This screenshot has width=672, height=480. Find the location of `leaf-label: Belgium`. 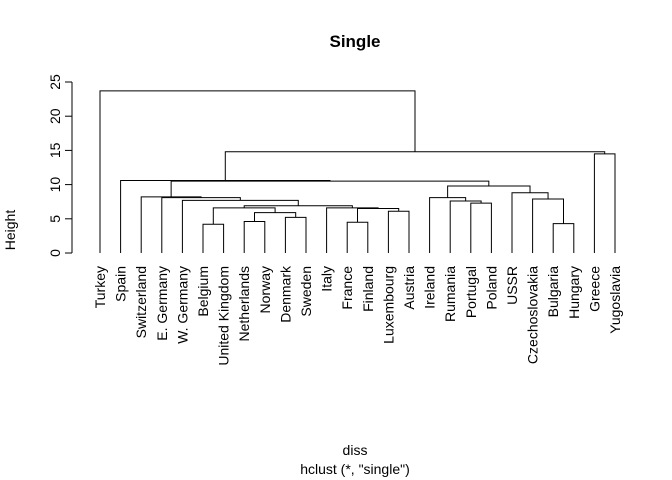

leaf-label: Belgium is located at coordinates (203, 291).